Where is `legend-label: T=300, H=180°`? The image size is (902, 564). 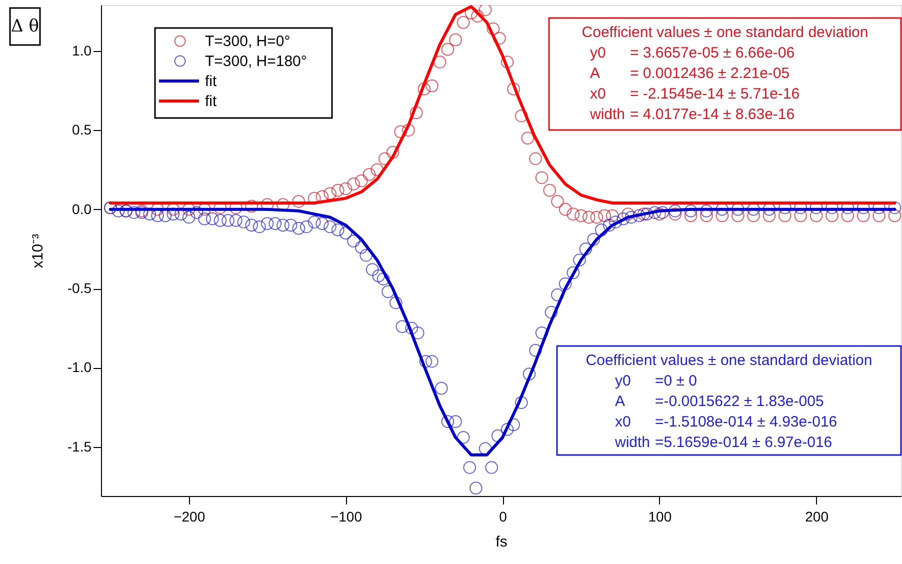
legend-label: T=300, H=180° is located at coordinates (256, 61).